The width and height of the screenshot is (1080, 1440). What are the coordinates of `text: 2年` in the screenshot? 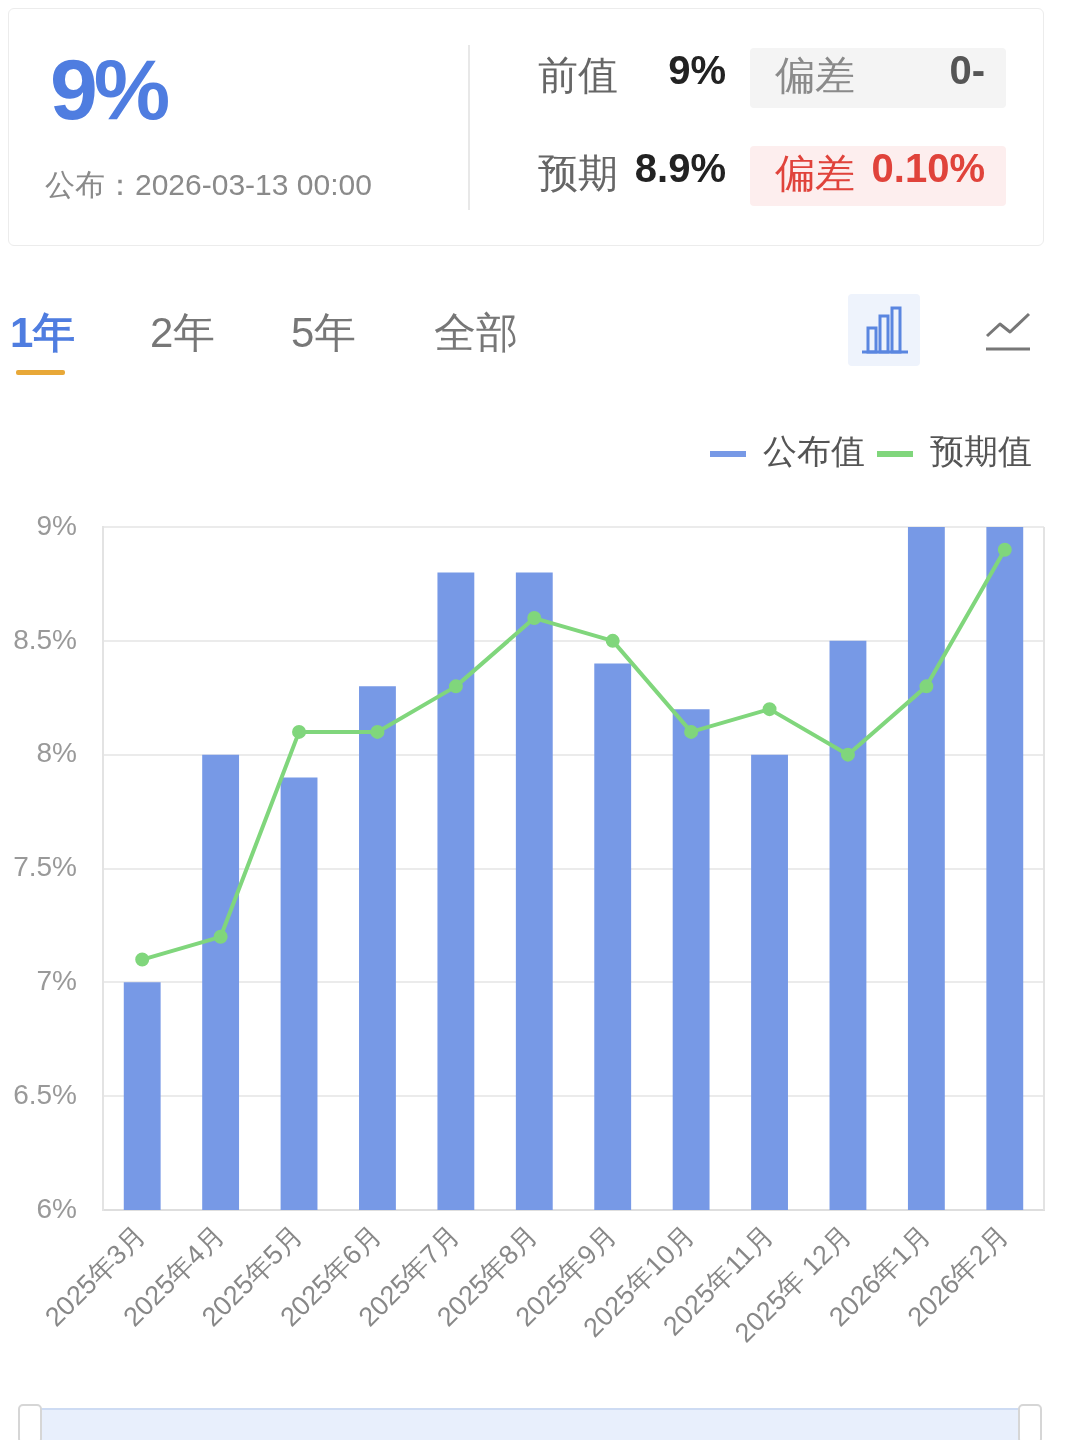 It's located at (183, 332).